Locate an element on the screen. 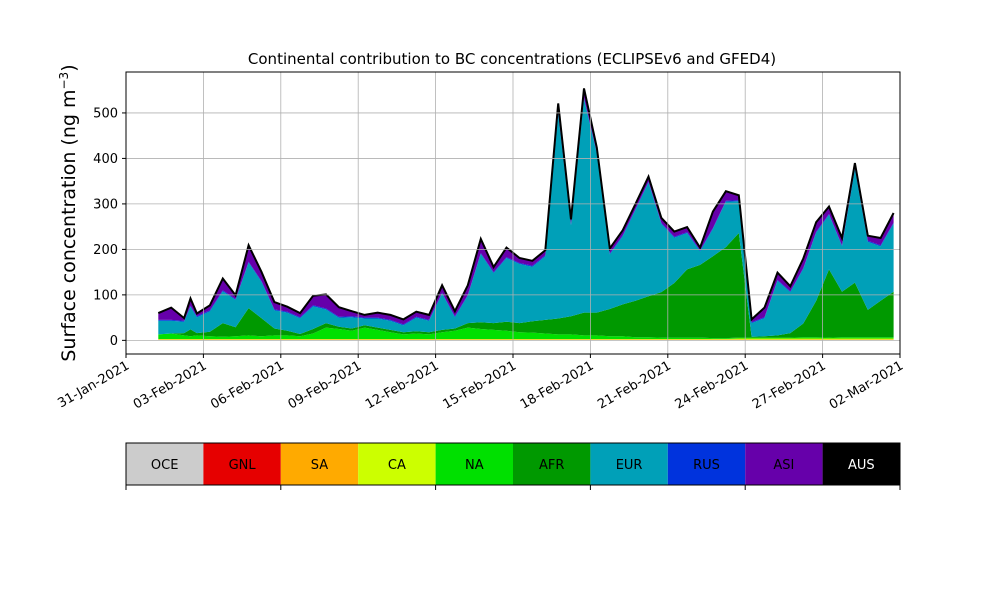 This screenshot has height=600, width=1000. legend-swatch-eur is located at coordinates (629, 464).